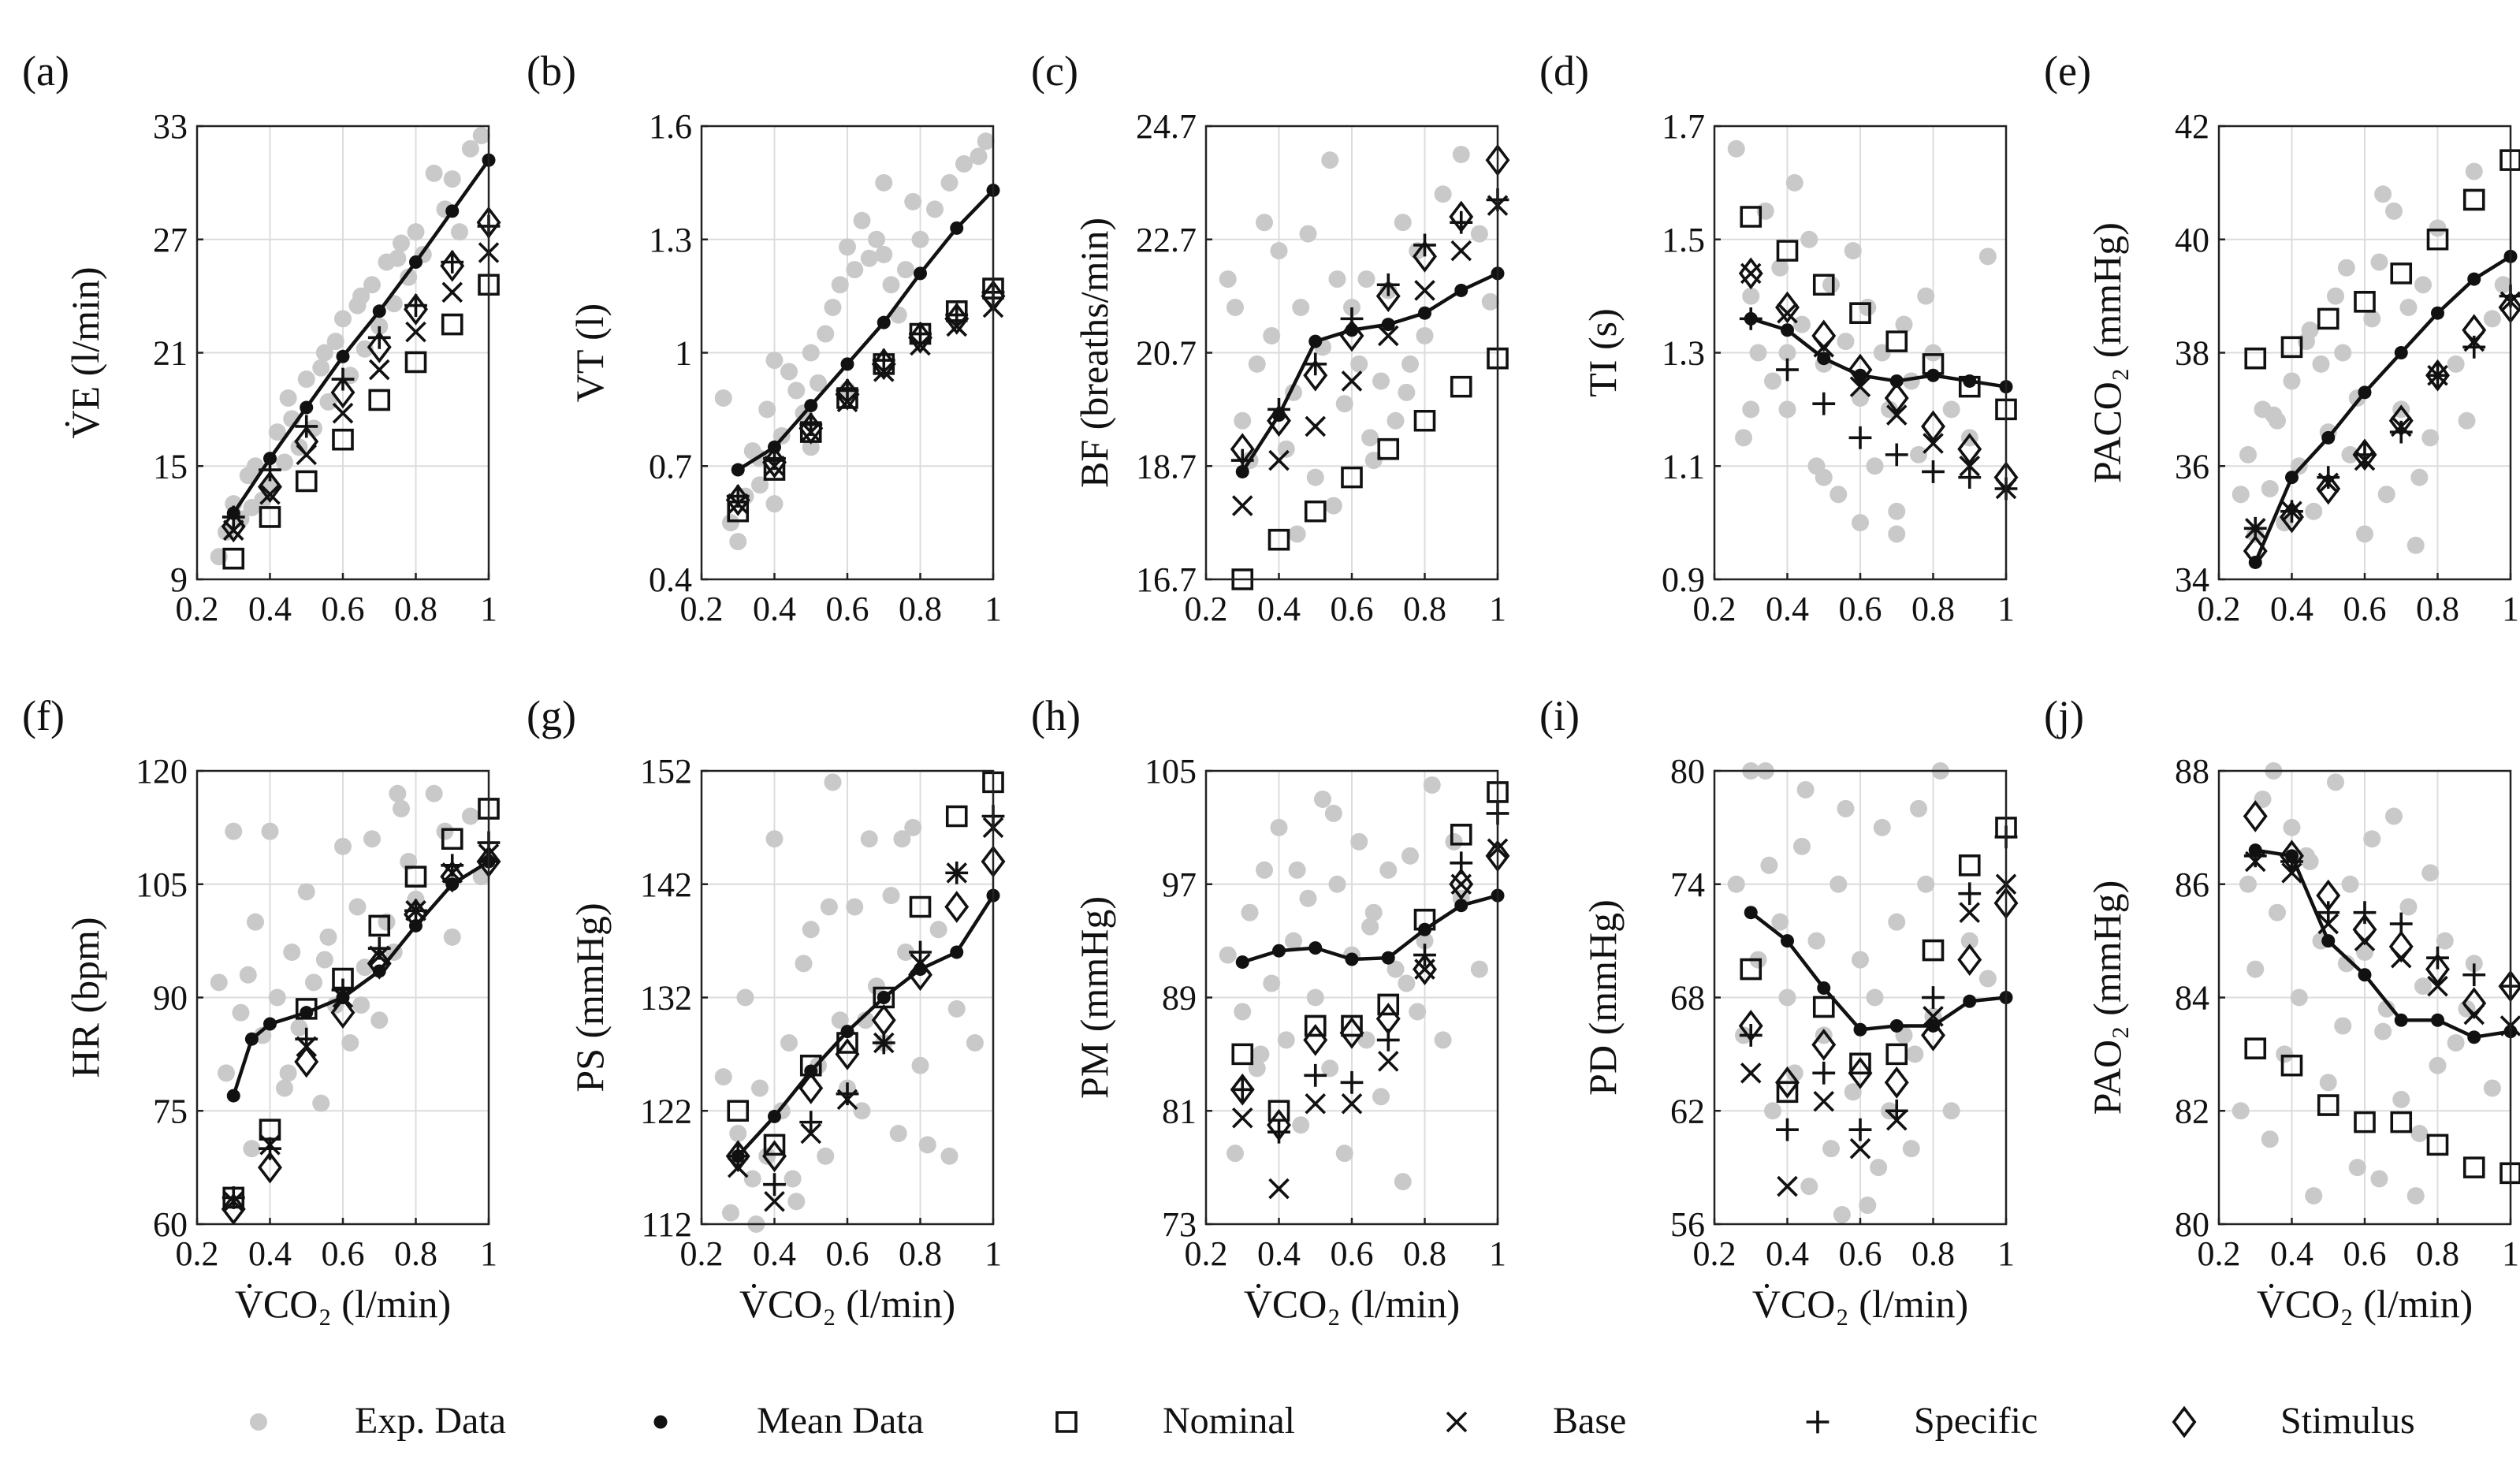  What do you see at coordinates (660, 1422) in the screenshot?
I see `legend-mean-symbol` at bounding box center [660, 1422].